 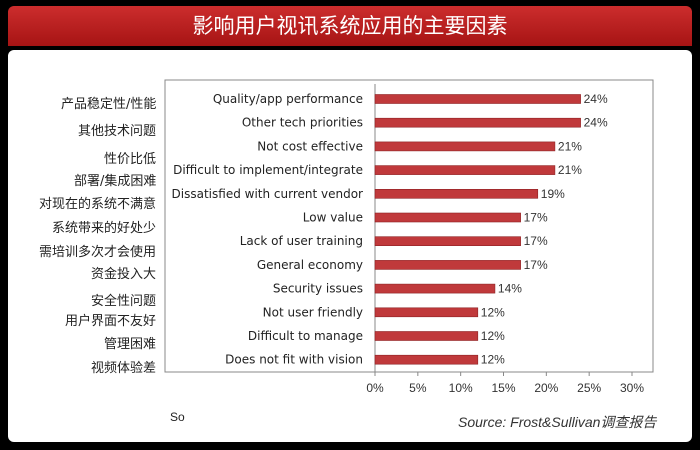 What do you see at coordinates (98, 204) in the screenshot?
I see `chinese-label: 对现在的系统不满意` at bounding box center [98, 204].